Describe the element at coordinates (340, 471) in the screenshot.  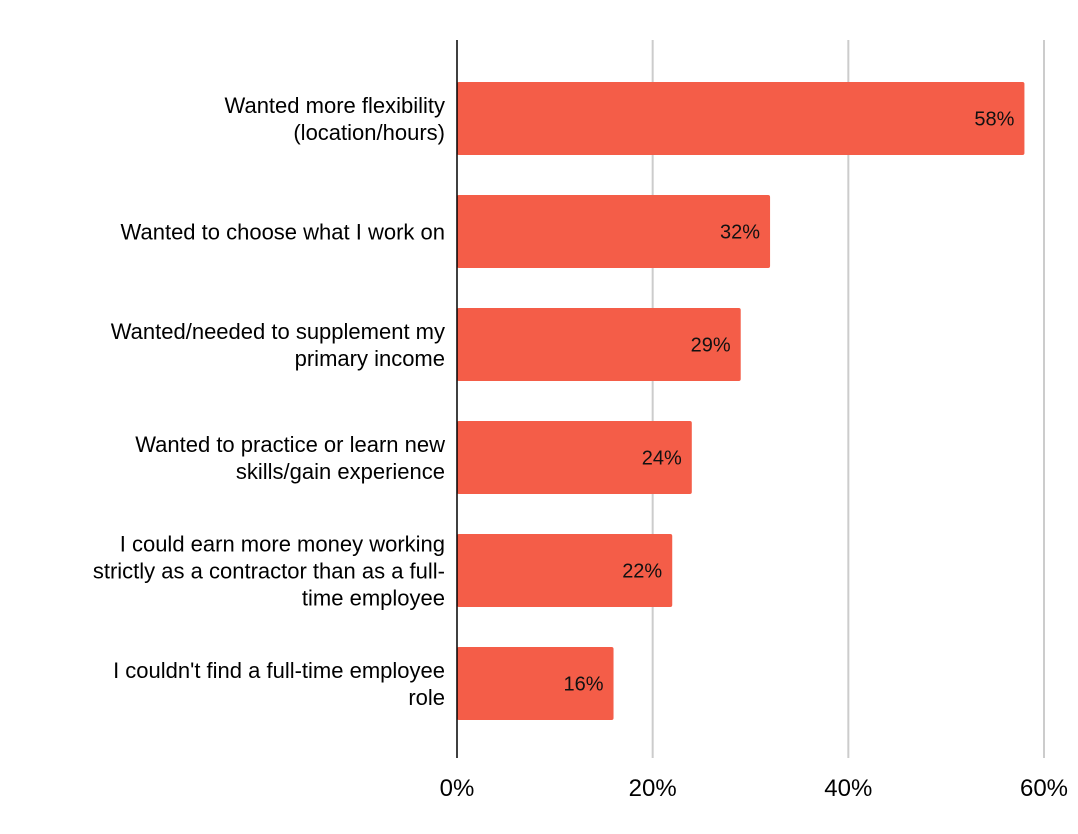
I see `category-label-line: skills/gain experience` at that location.